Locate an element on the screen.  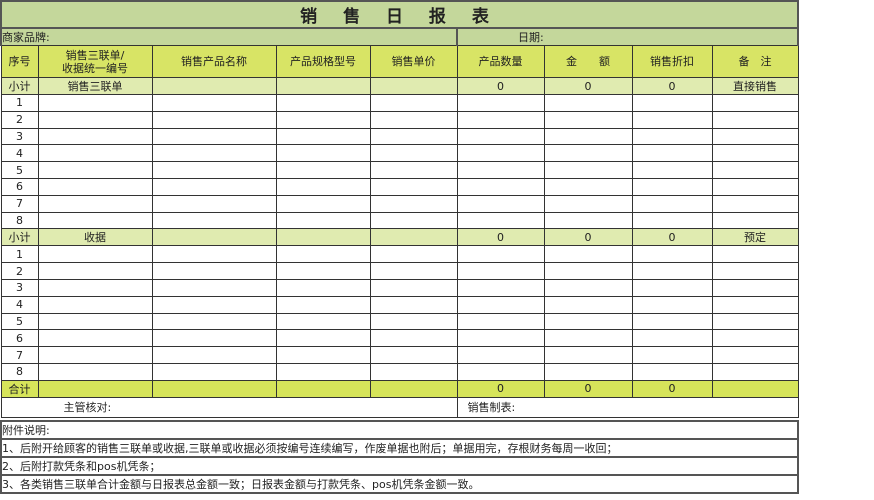
brand-label: 商家品牌: is located at coordinates (229, 36).